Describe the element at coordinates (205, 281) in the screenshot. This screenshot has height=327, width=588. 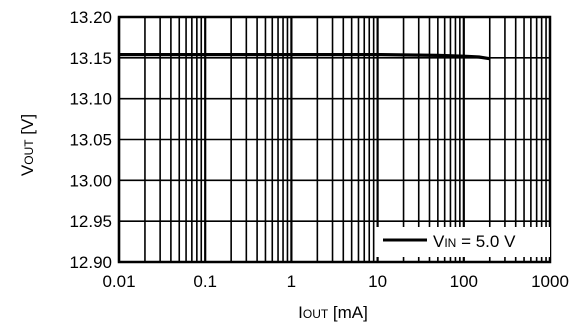
I see `x-tick-label: 0.1` at that location.